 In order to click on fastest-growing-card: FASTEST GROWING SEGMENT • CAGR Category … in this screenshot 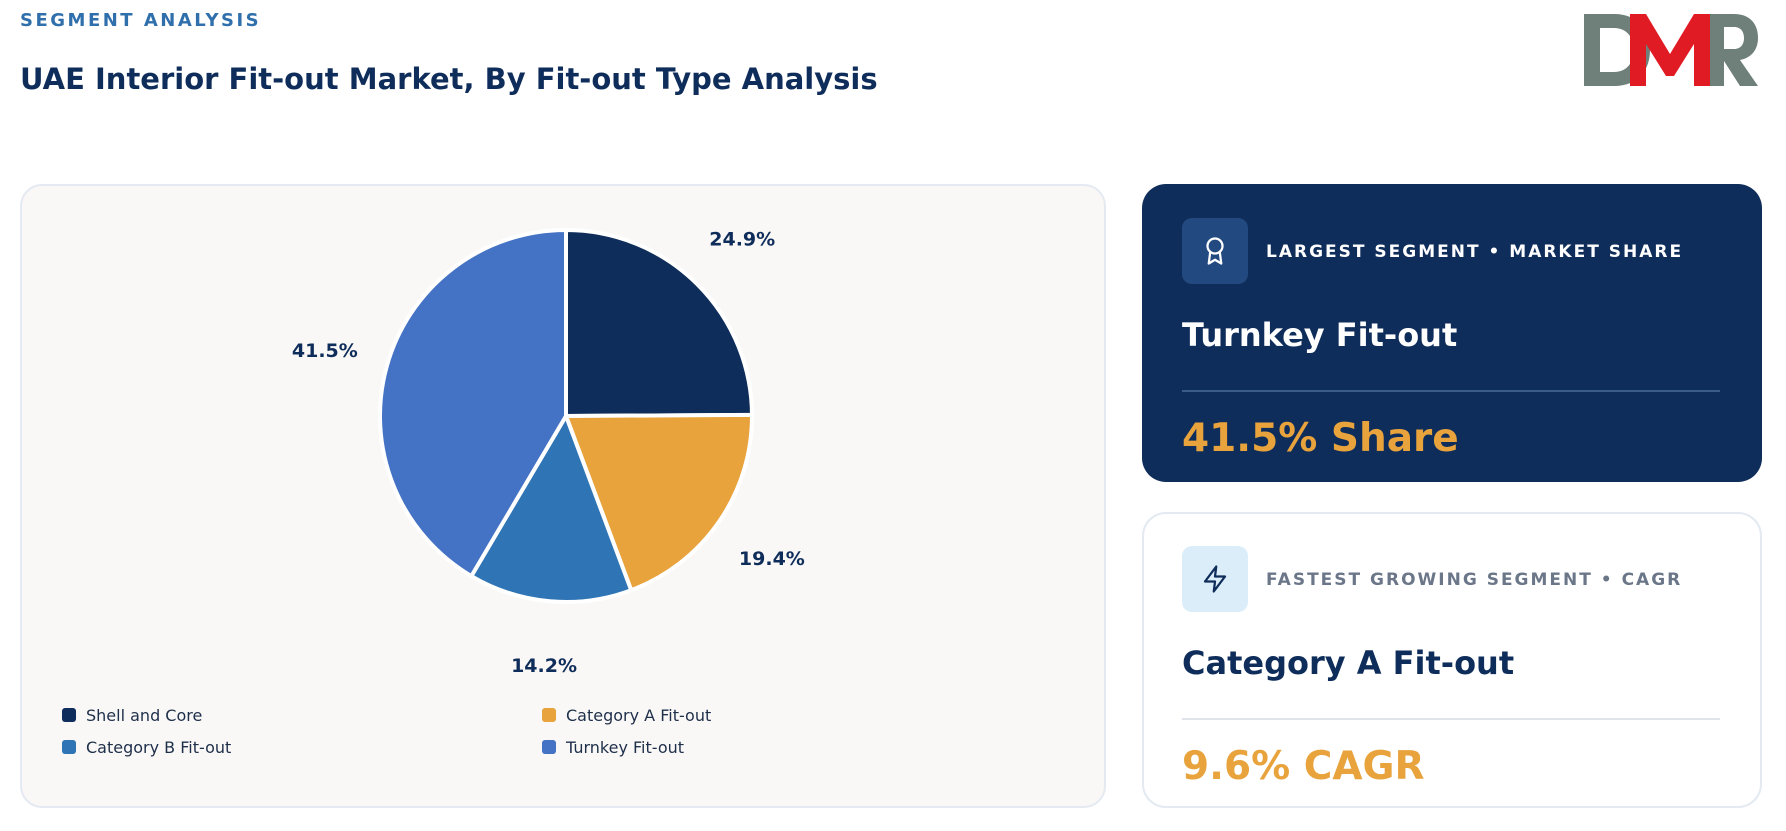, I will do `click(1452, 660)`.